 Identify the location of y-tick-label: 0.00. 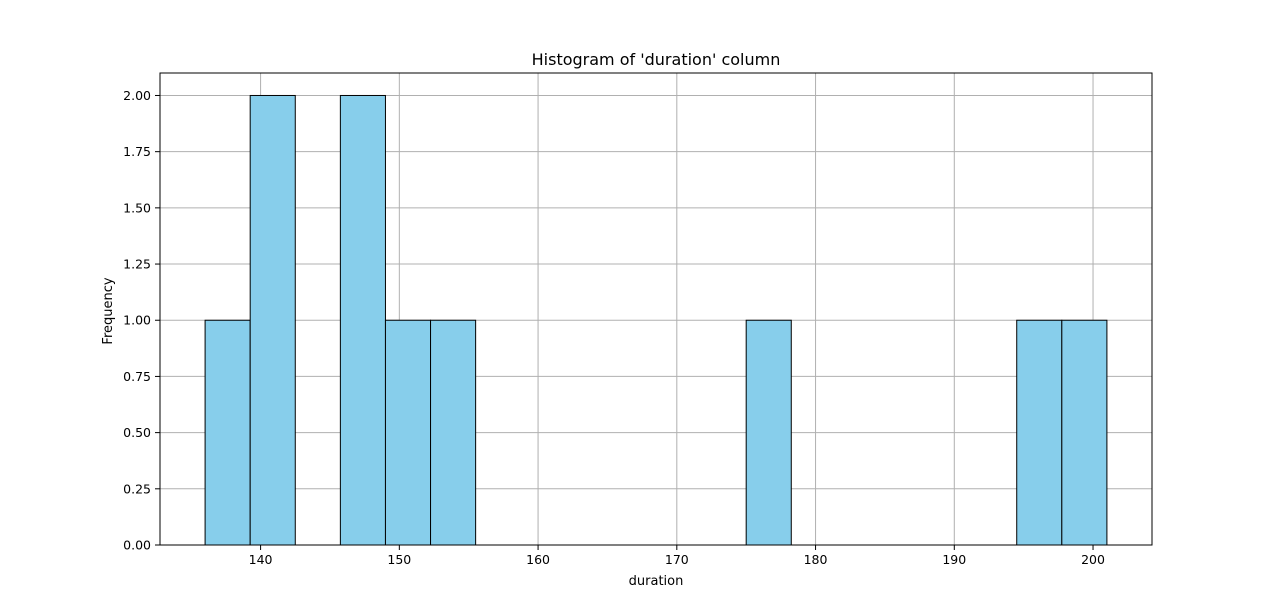
(137, 545).